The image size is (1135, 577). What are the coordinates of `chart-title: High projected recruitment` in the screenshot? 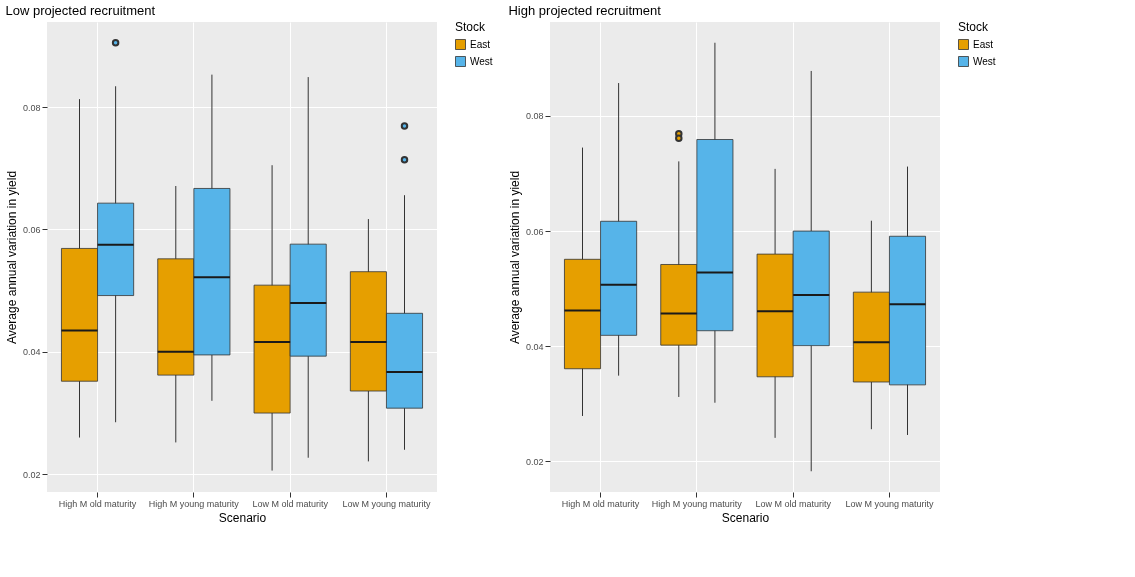 It's located at (585, 10).